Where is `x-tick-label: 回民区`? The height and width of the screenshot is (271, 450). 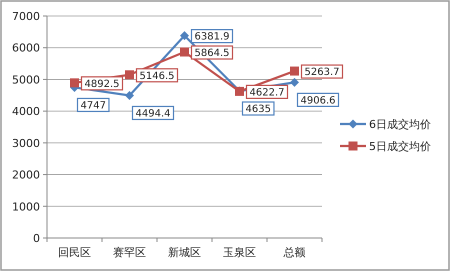
x-tick-label: 回民区 is located at coordinates (74, 252).